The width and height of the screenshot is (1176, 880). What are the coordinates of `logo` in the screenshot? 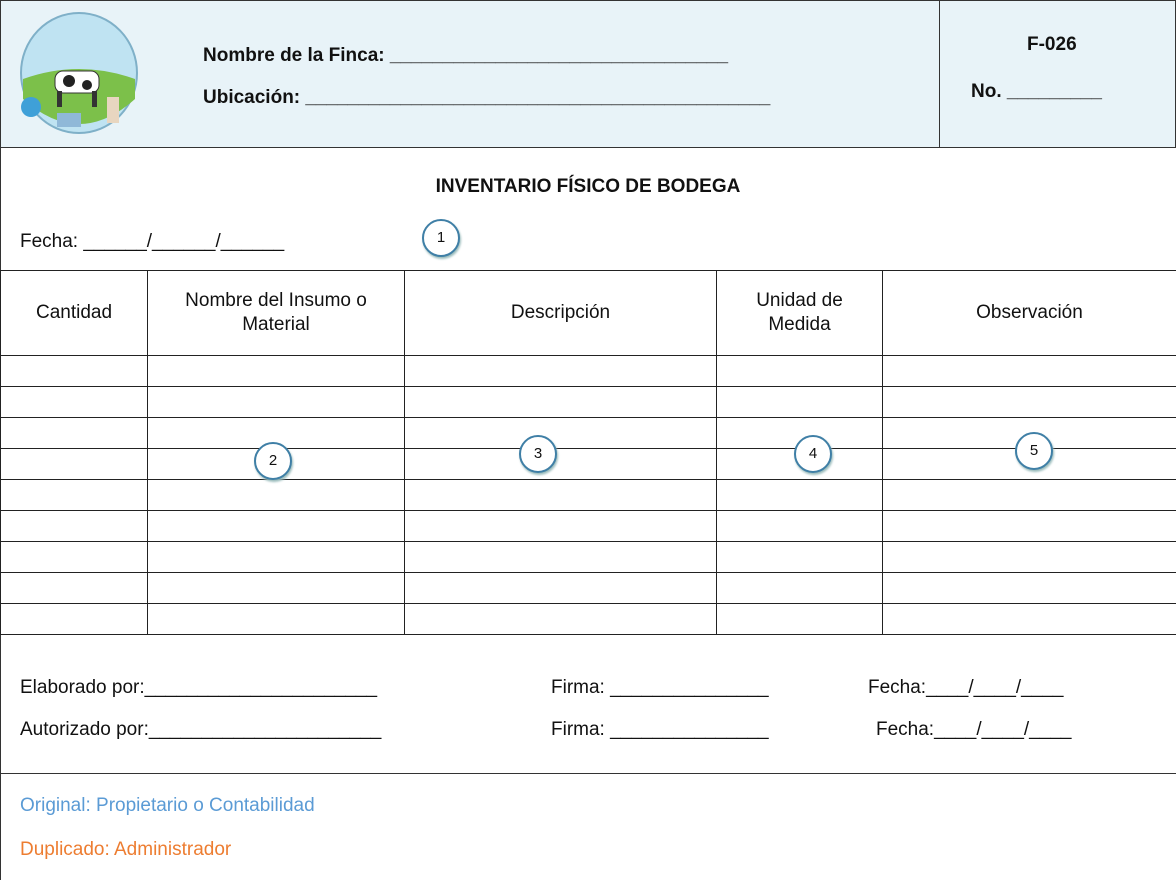 It's located at (79, 73).